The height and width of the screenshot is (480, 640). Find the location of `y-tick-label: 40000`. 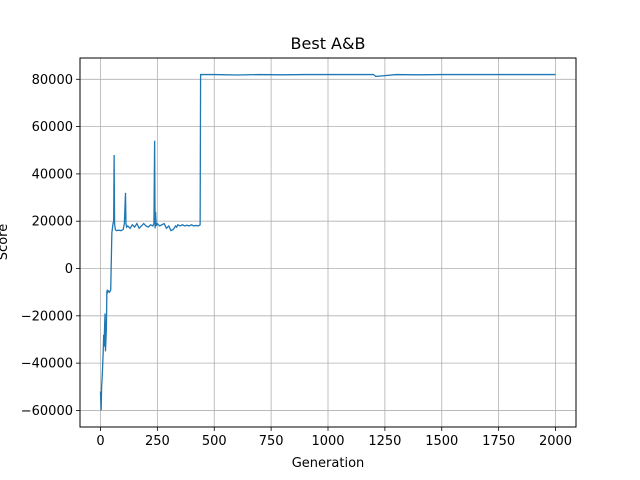

y-tick-label: 40000 is located at coordinates (52, 174).